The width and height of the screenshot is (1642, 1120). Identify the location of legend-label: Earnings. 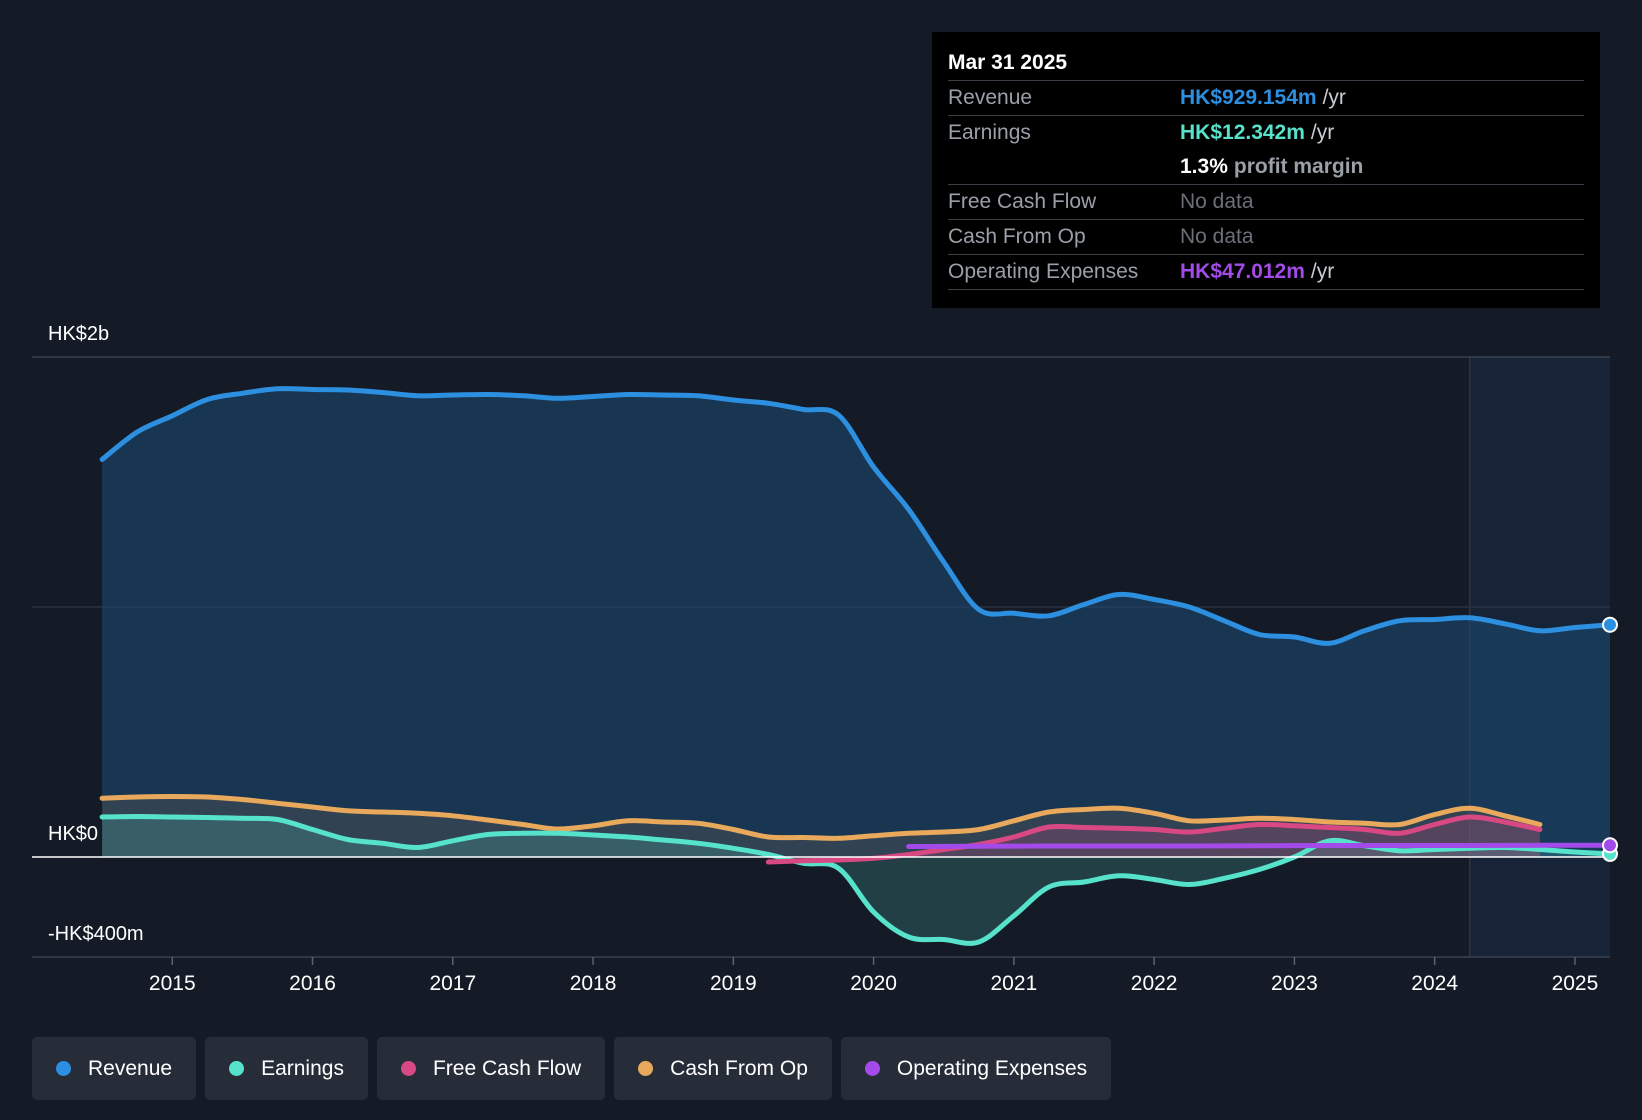
(302, 1068).